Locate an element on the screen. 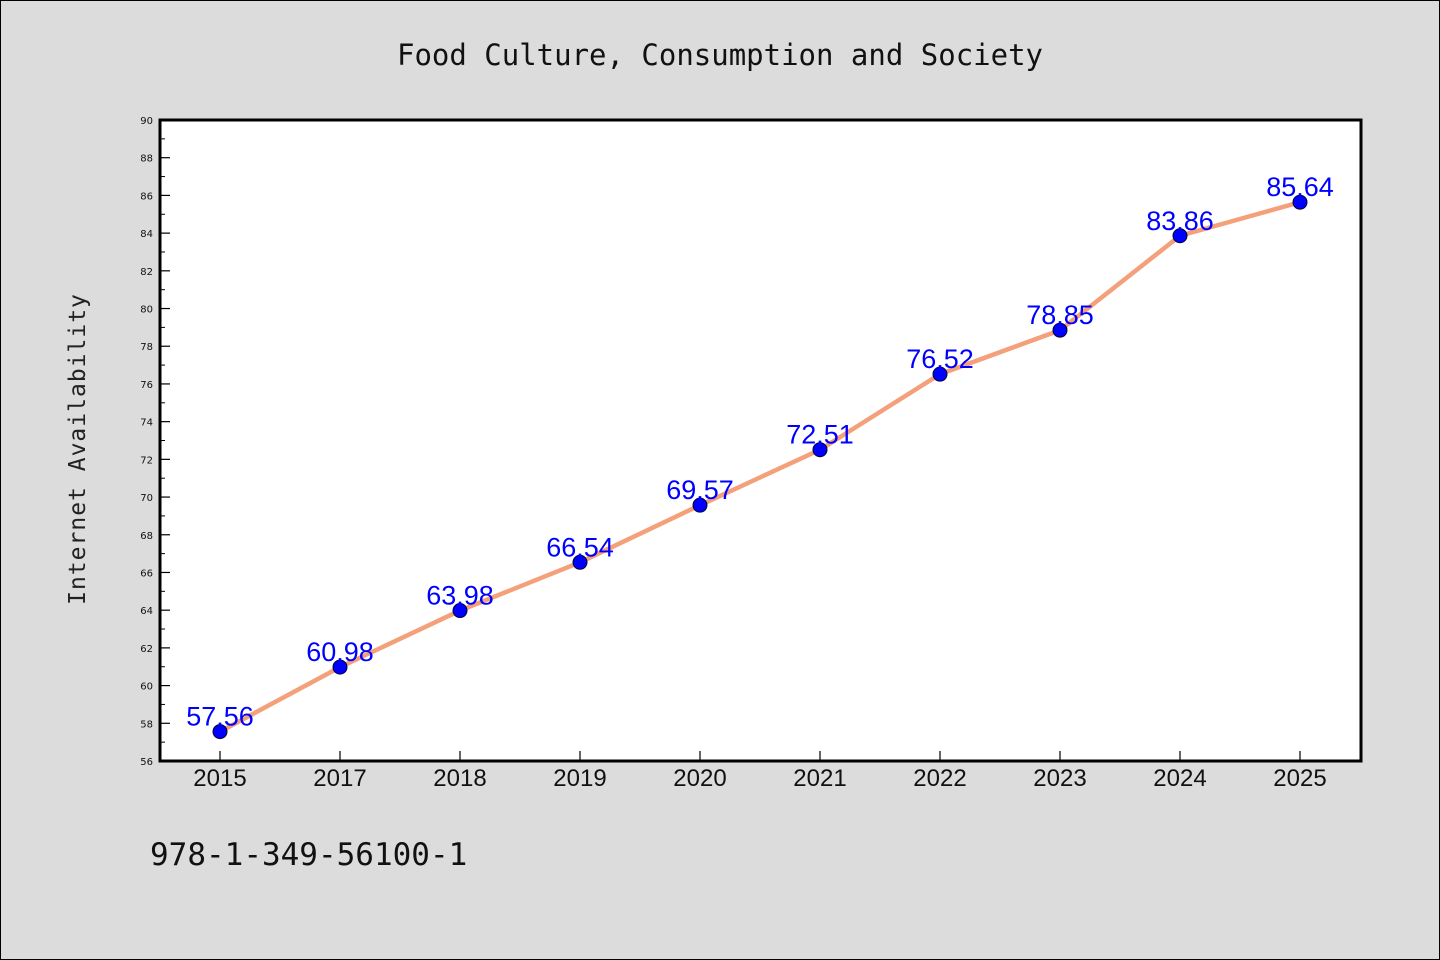 The width and height of the screenshot is (1440, 960). x-tick-label: 2021 is located at coordinates (819, 778).